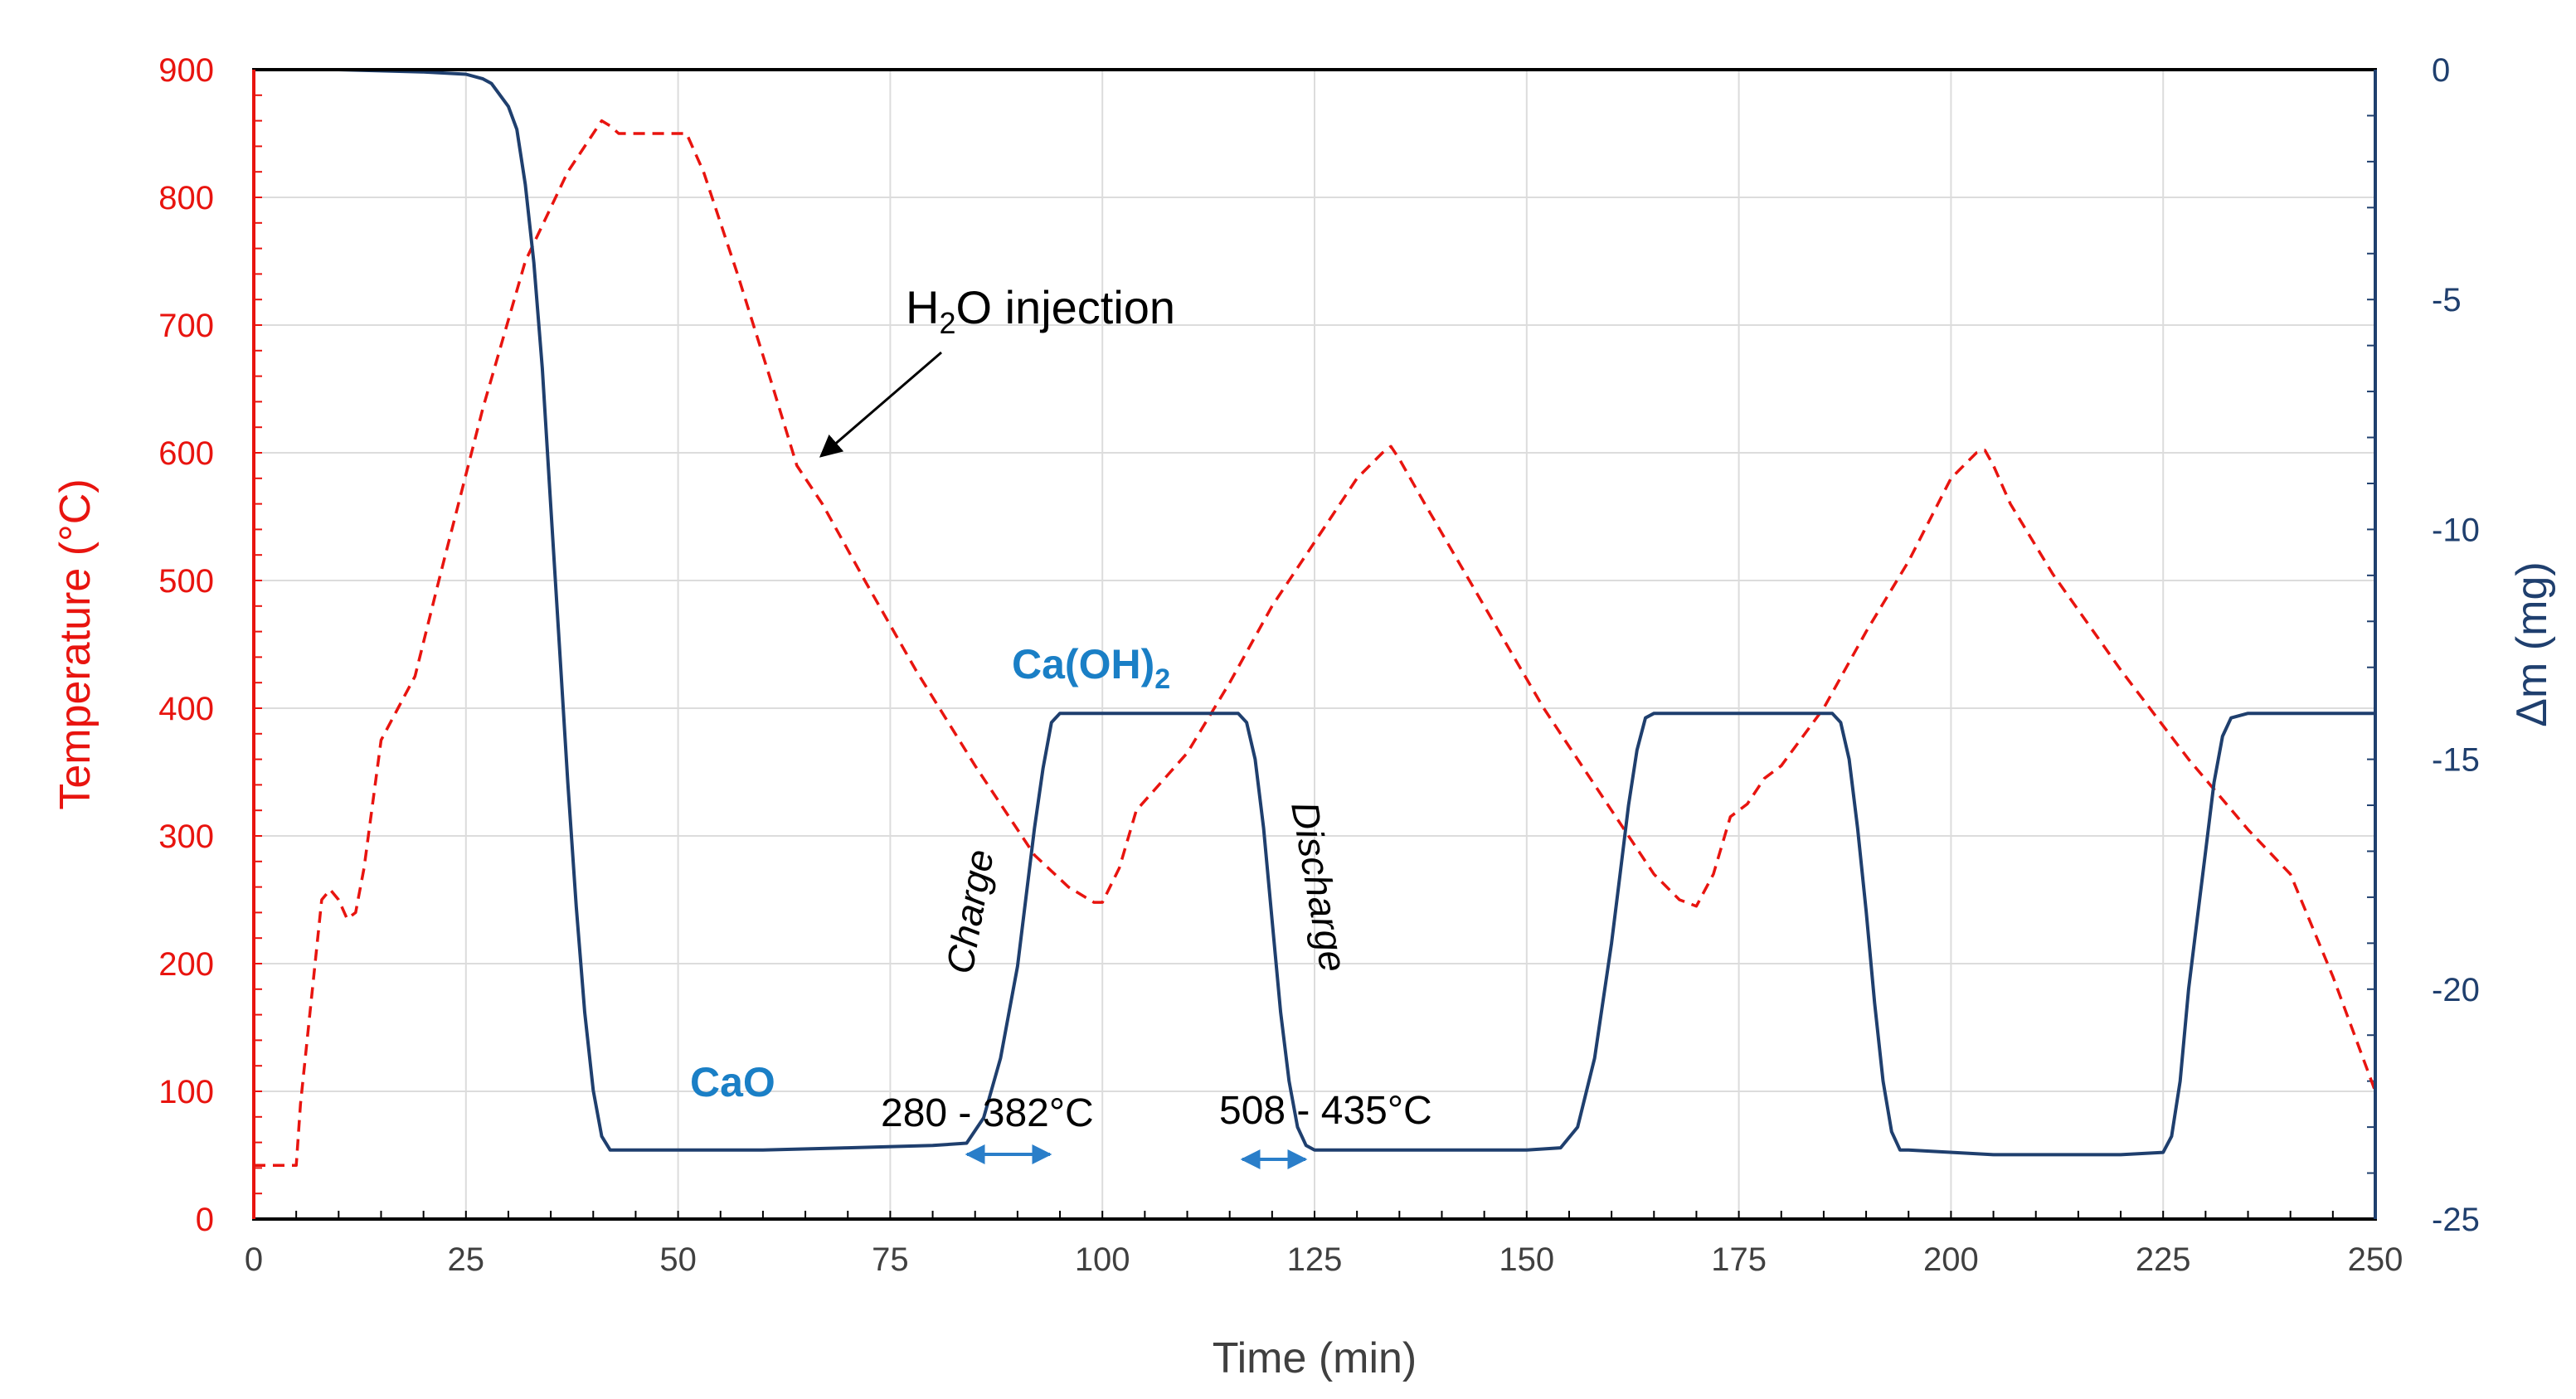 This screenshot has height=1399, width=2576. I want to click on x-tick-label-9: 225, so click(2163, 1259).